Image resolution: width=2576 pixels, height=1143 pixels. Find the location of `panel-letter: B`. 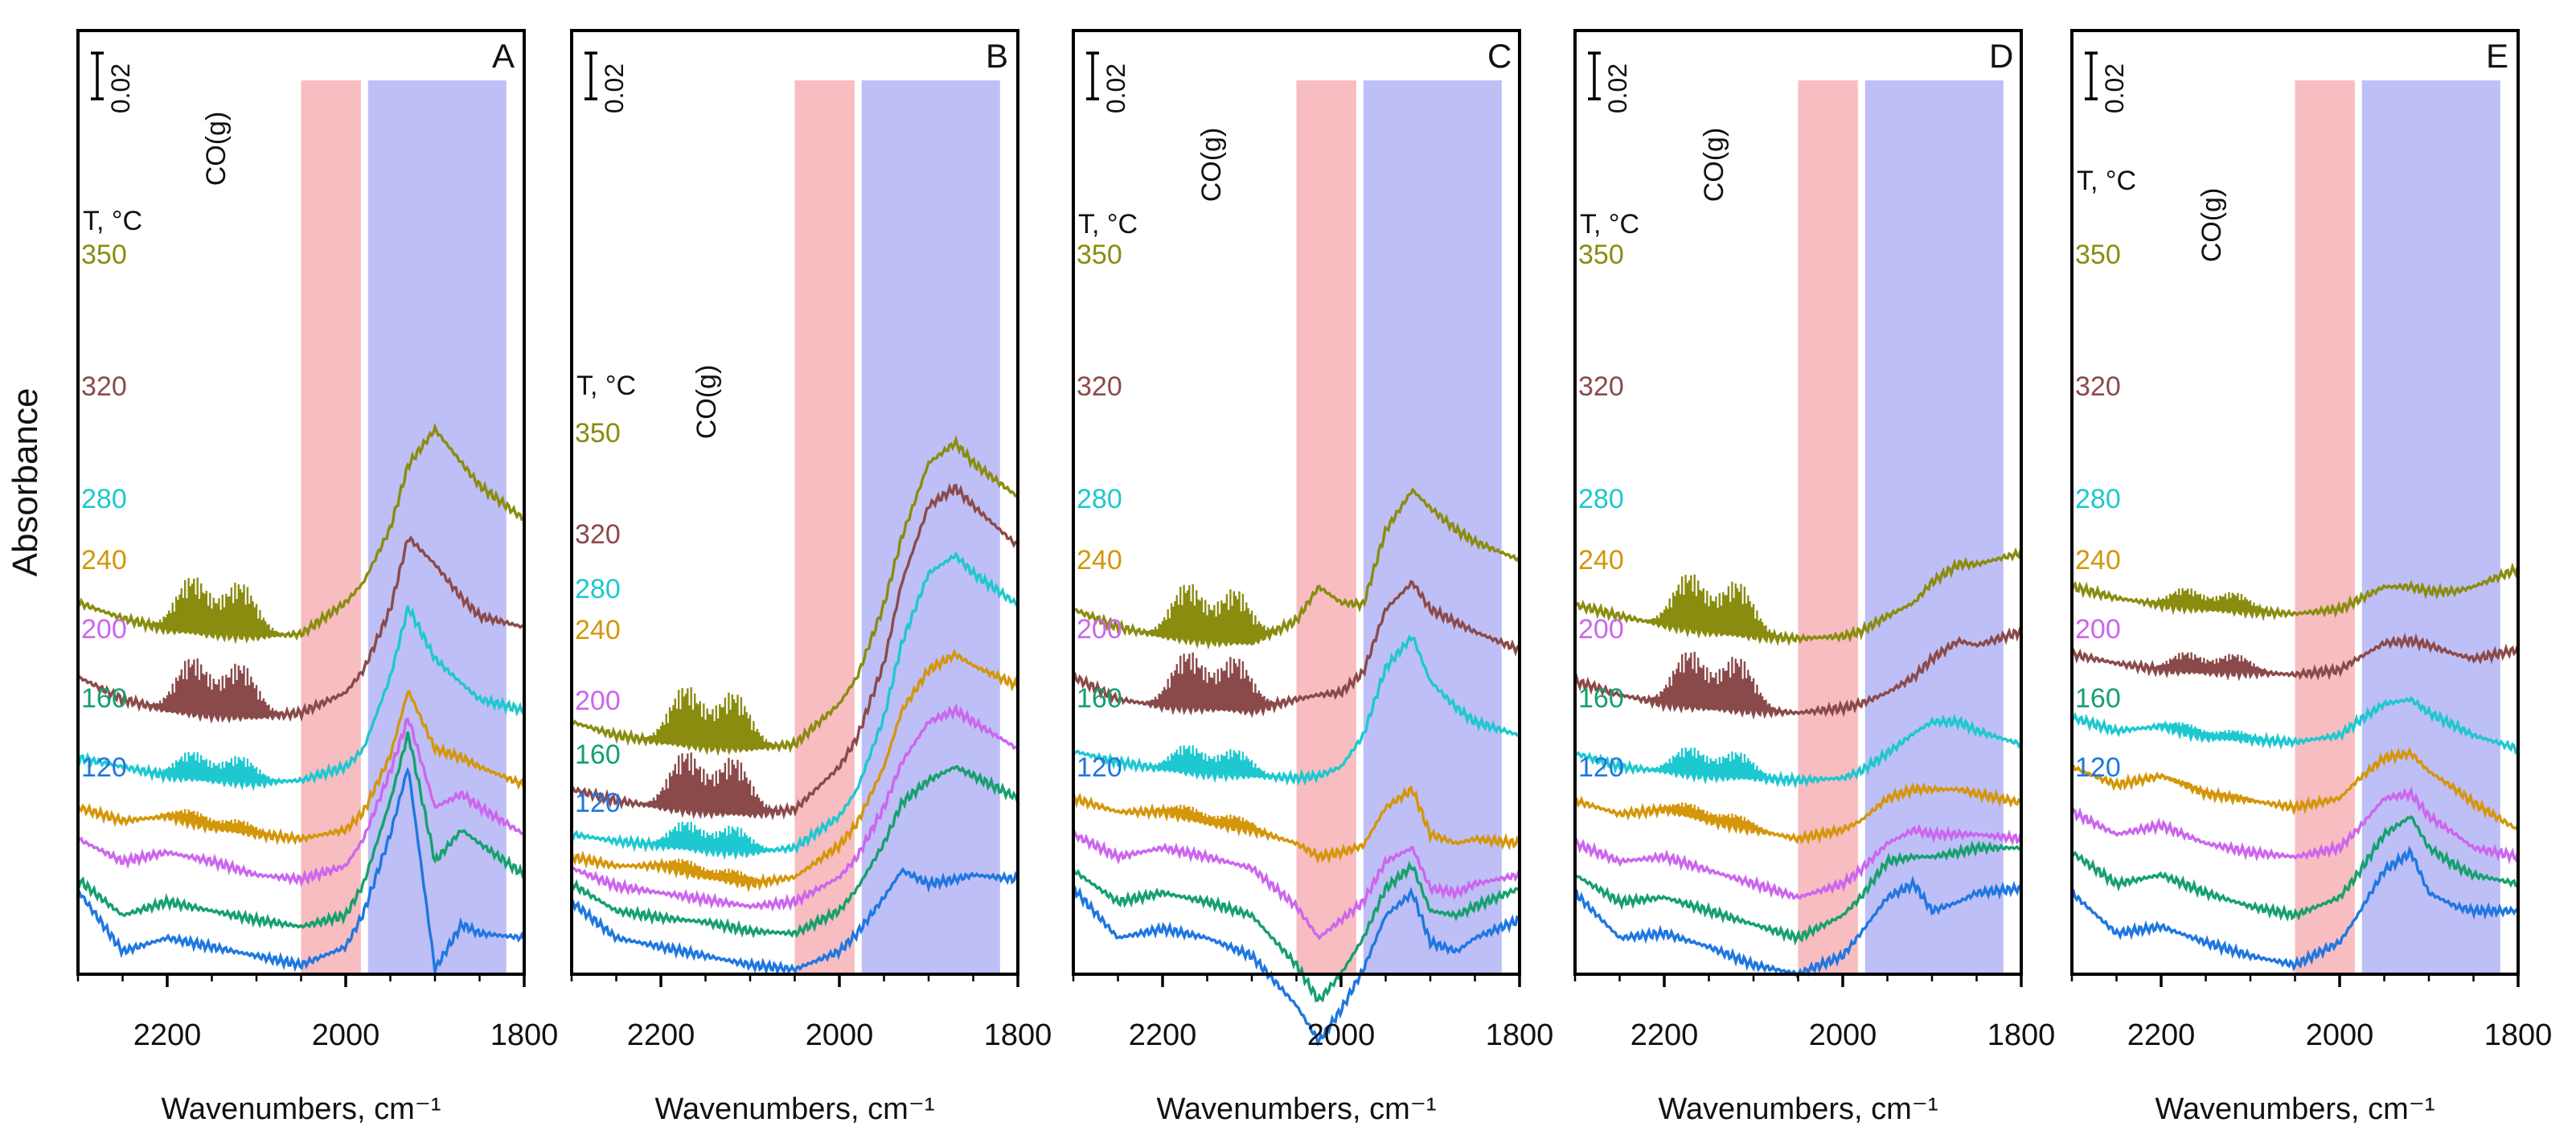

panel-letter: B is located at coordinates (997, 56).